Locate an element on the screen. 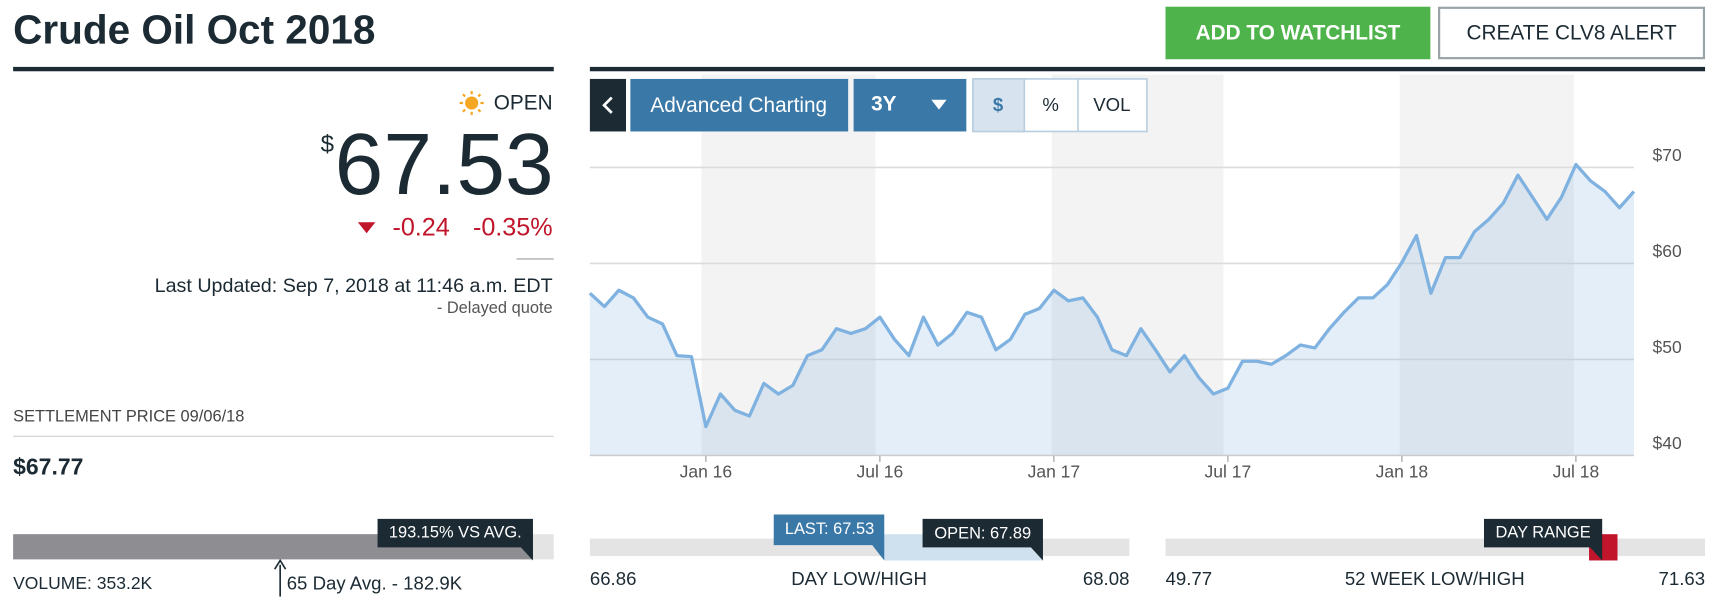  chevron-icon is located at coordinates (607, 105).